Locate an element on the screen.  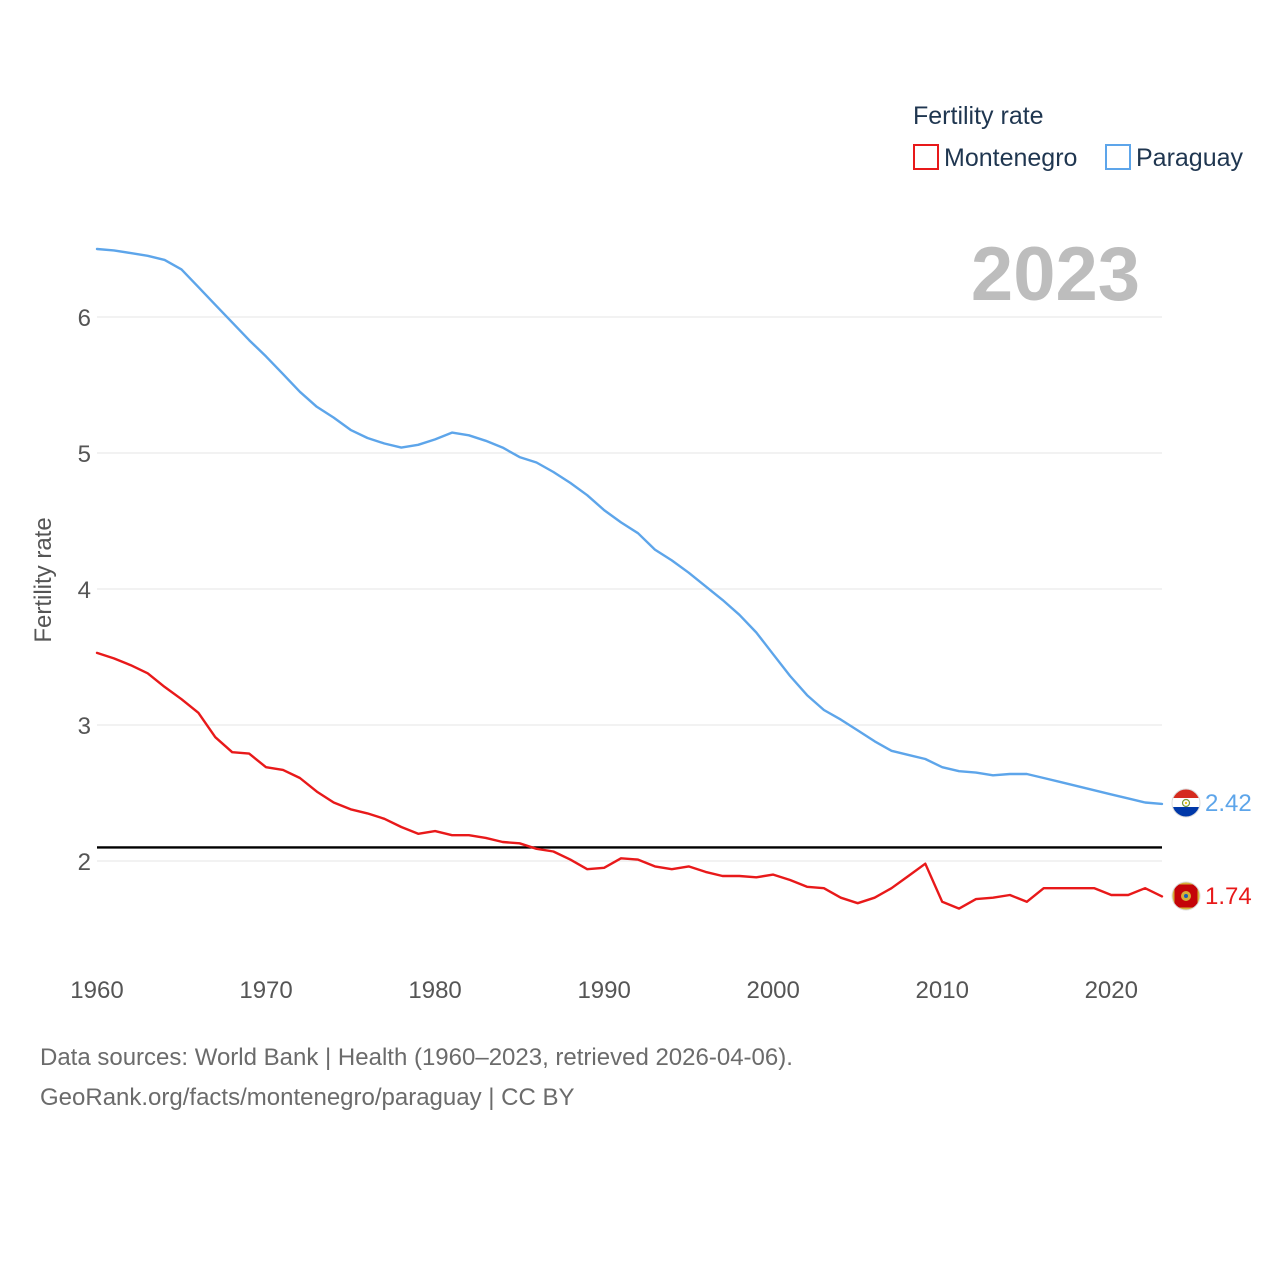
x-tick-label: 2020 is located at coordinates (1111, 990).